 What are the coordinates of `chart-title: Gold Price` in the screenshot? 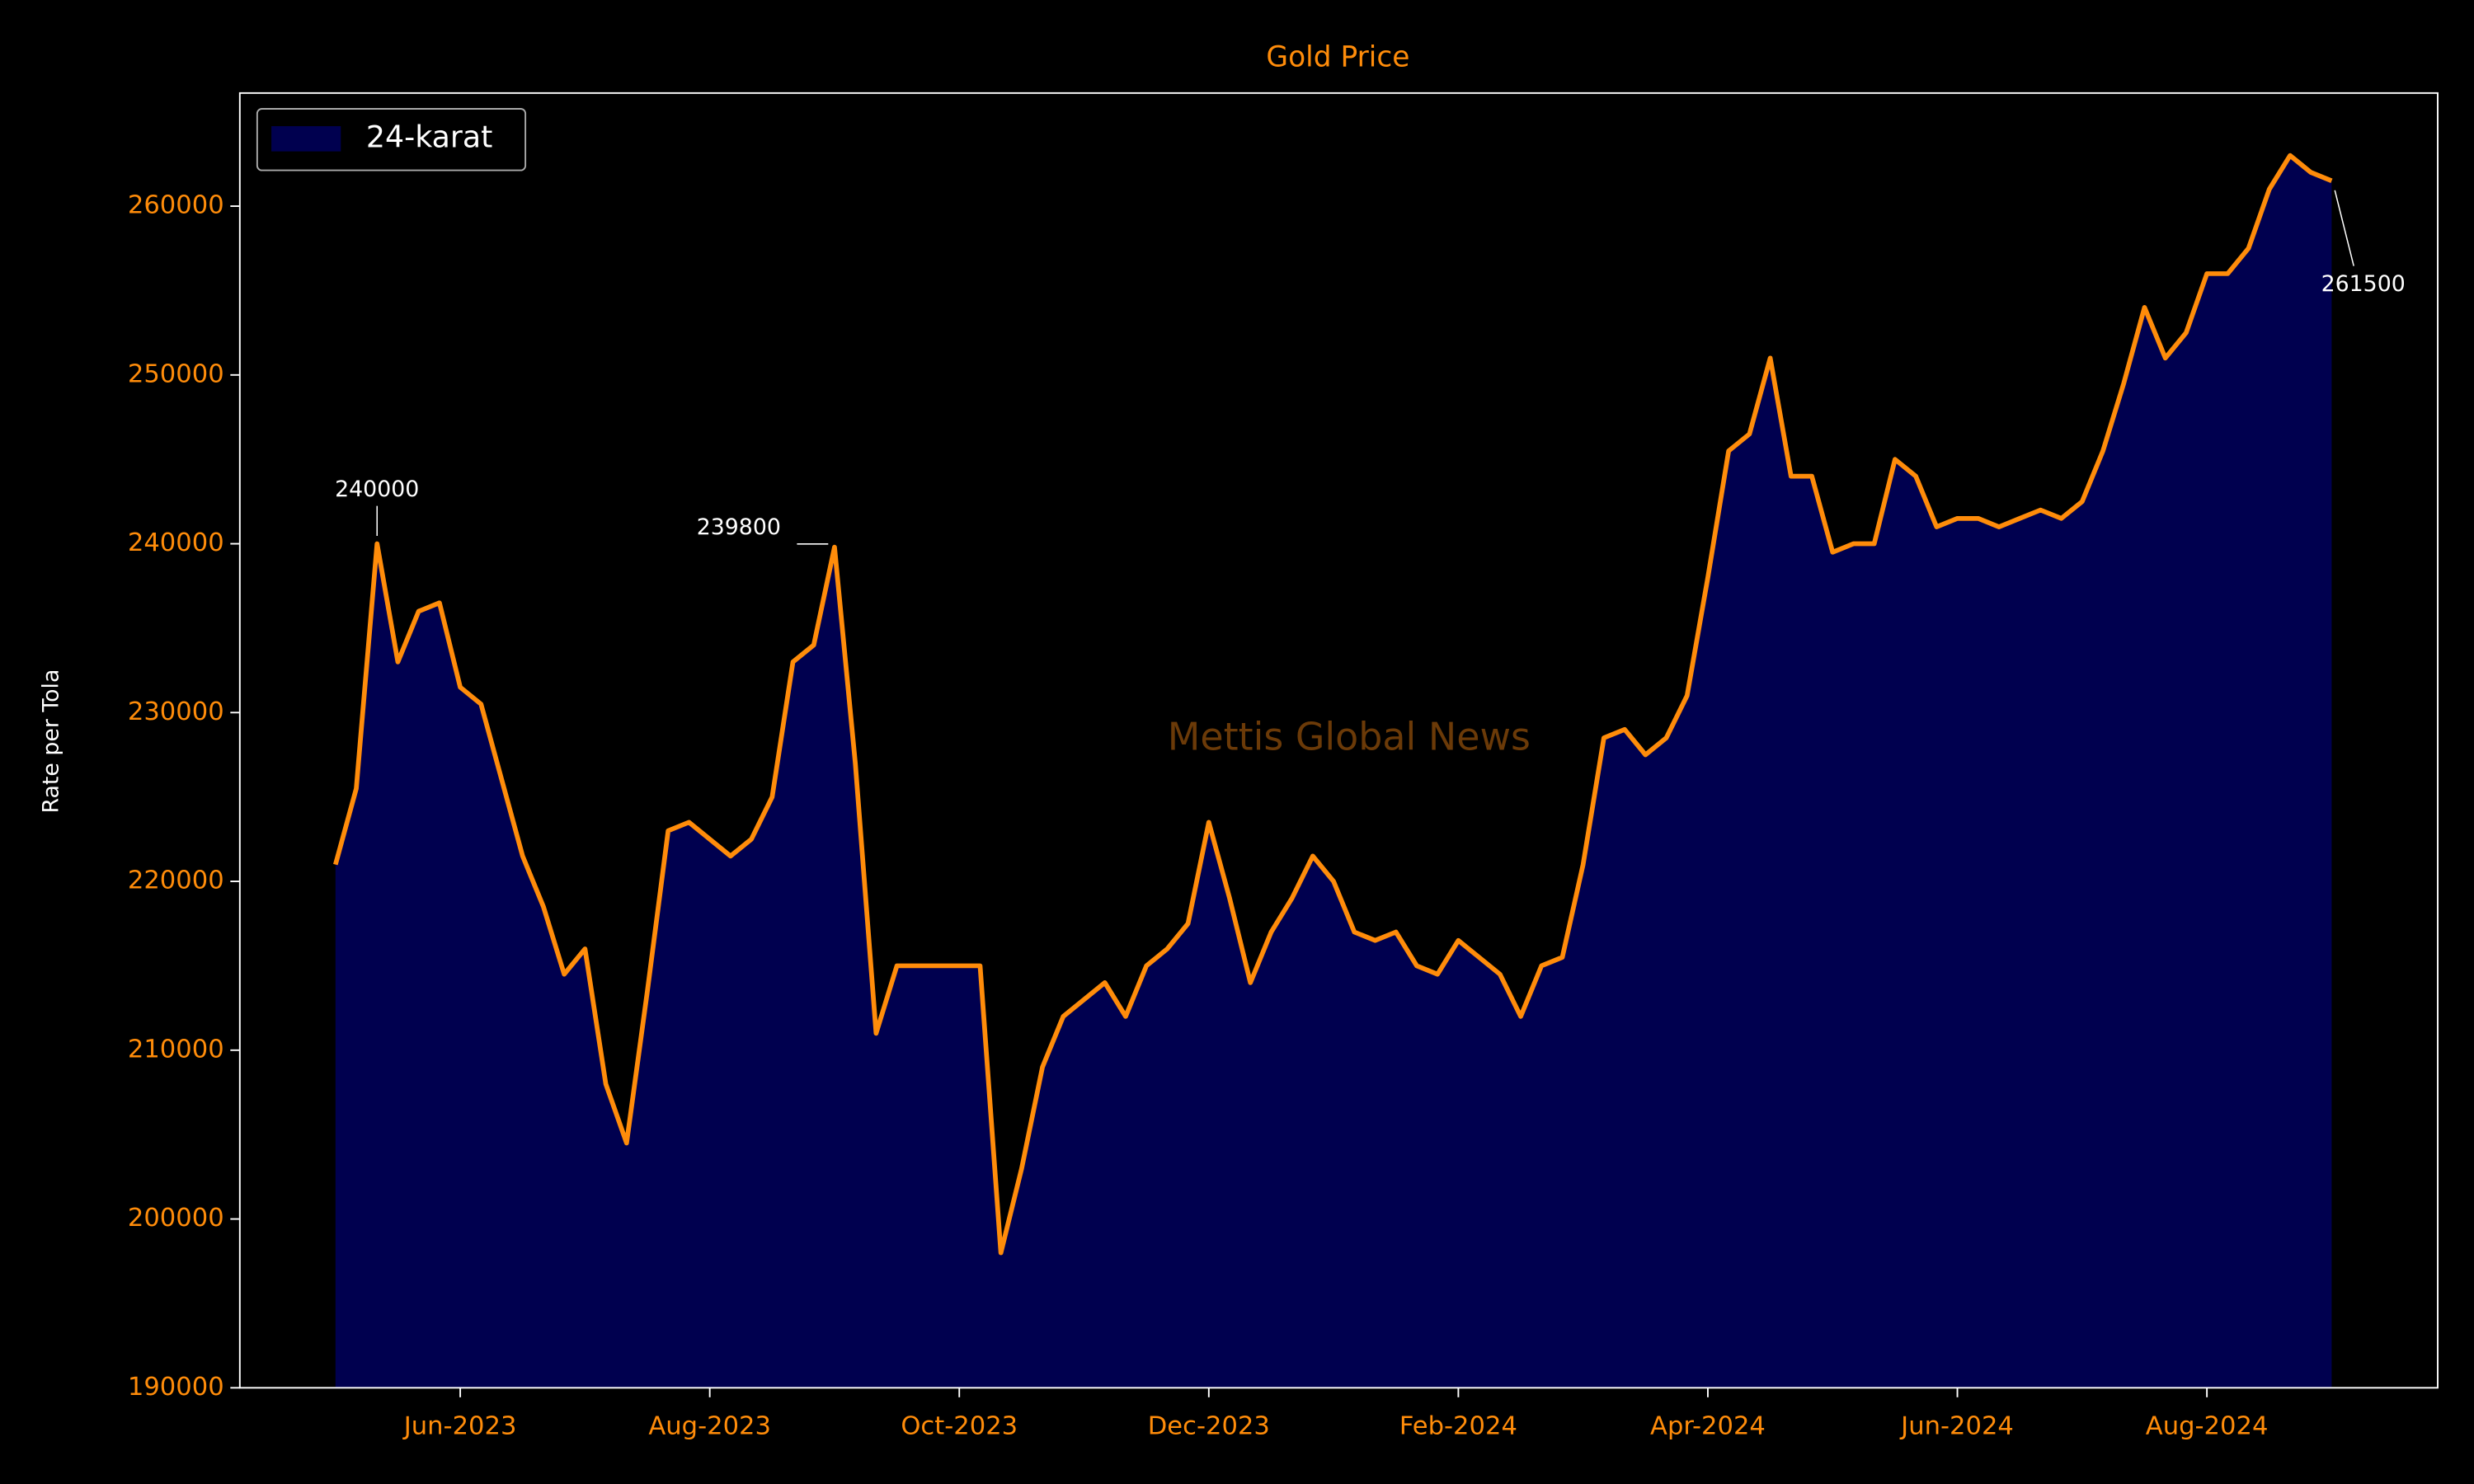 It's located at (1337, 56).